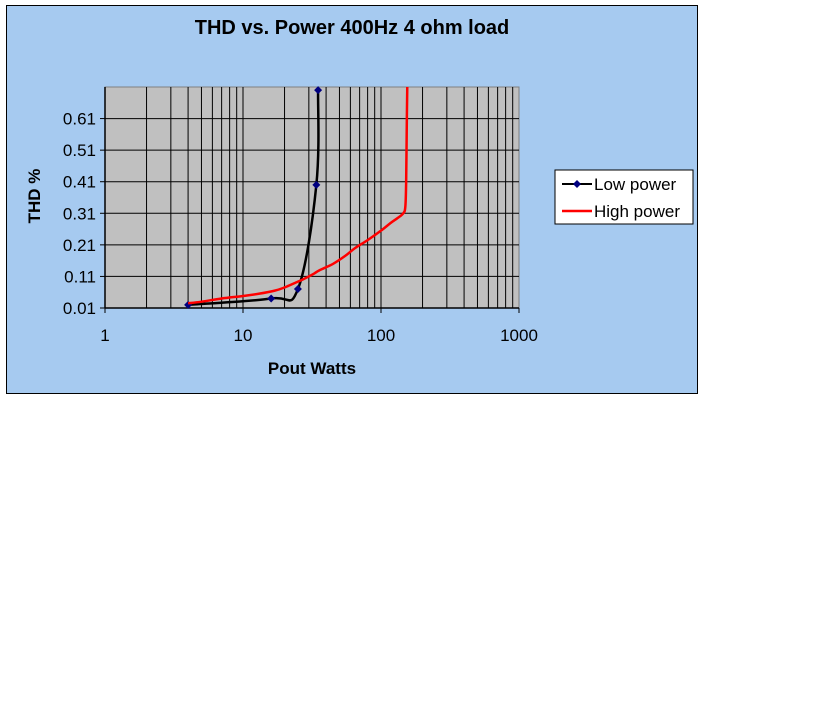 The height and width of the screenshot is (720, 820). What do you see at coordinates (352, 28) in the screenshot?
I see `chart-title: THD vs. Power 400Hz 4 ohm load` at bounding box center [352, 28].